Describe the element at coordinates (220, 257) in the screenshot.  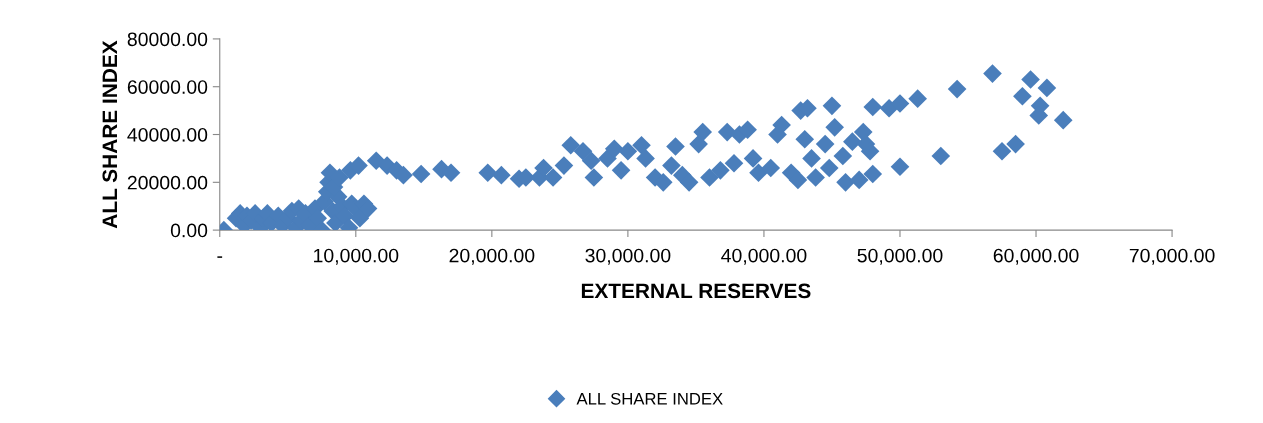
I see `x-tick-label: -` at that location.